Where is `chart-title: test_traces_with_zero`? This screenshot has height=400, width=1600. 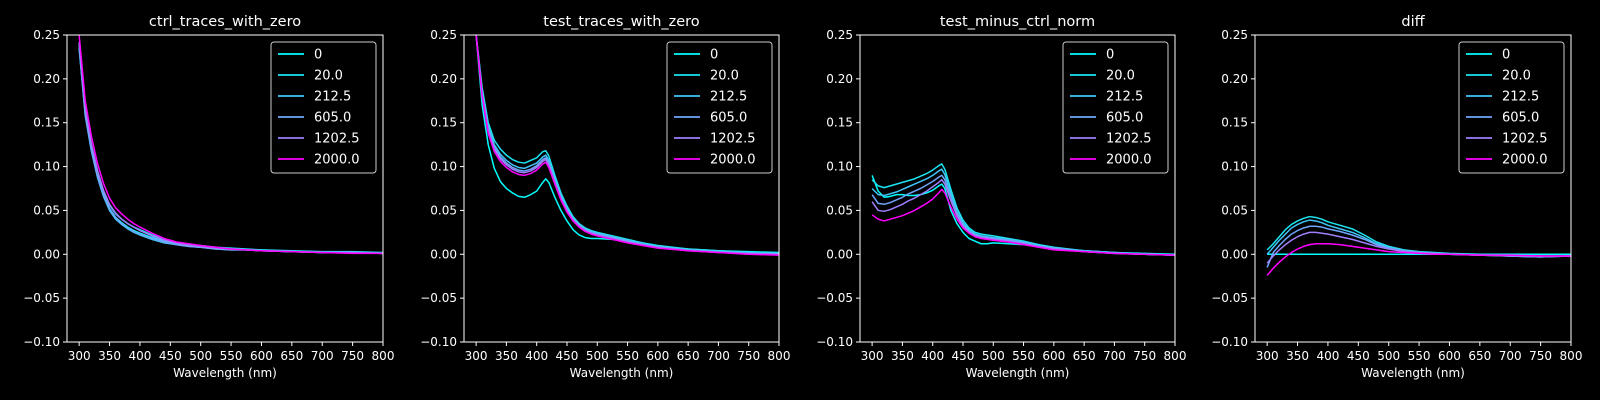
chart-title: test_traces_with_zero is located at coordinates (621, 22).